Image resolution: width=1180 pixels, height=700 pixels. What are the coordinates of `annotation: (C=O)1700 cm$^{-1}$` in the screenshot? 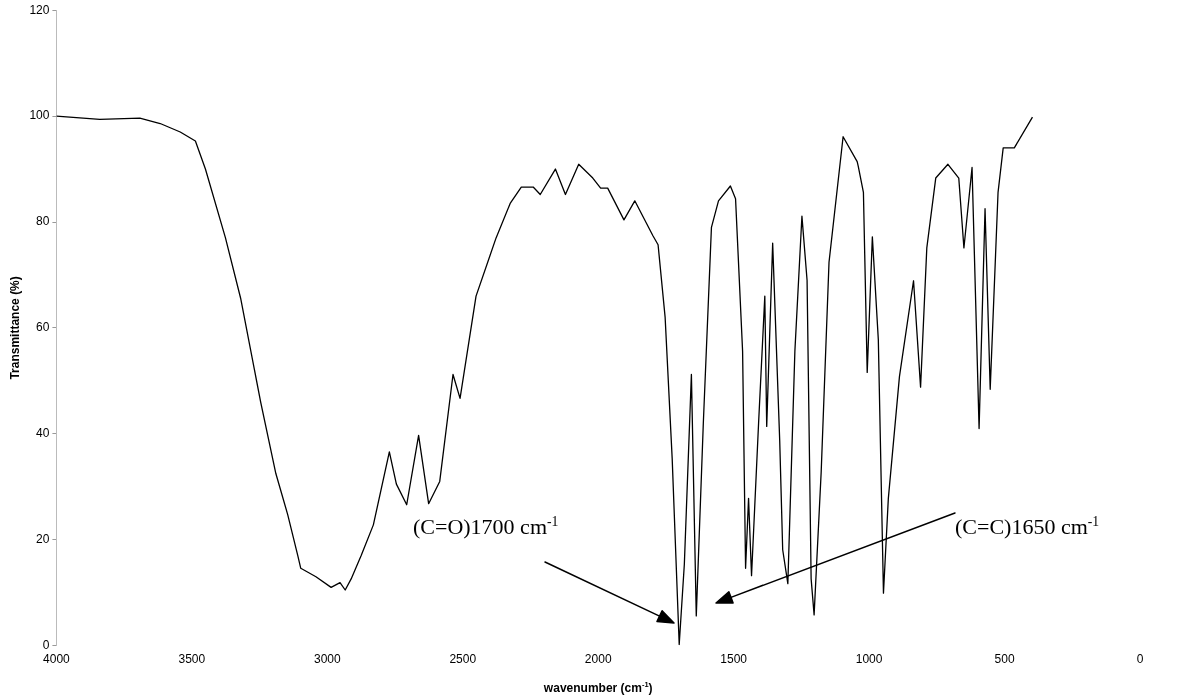 It's located at (486, 527).